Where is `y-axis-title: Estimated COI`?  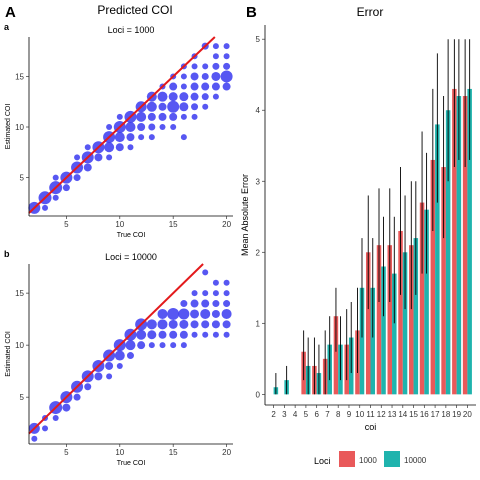
y-axis-title: Estimated COI is located at coordinates (8, 127).